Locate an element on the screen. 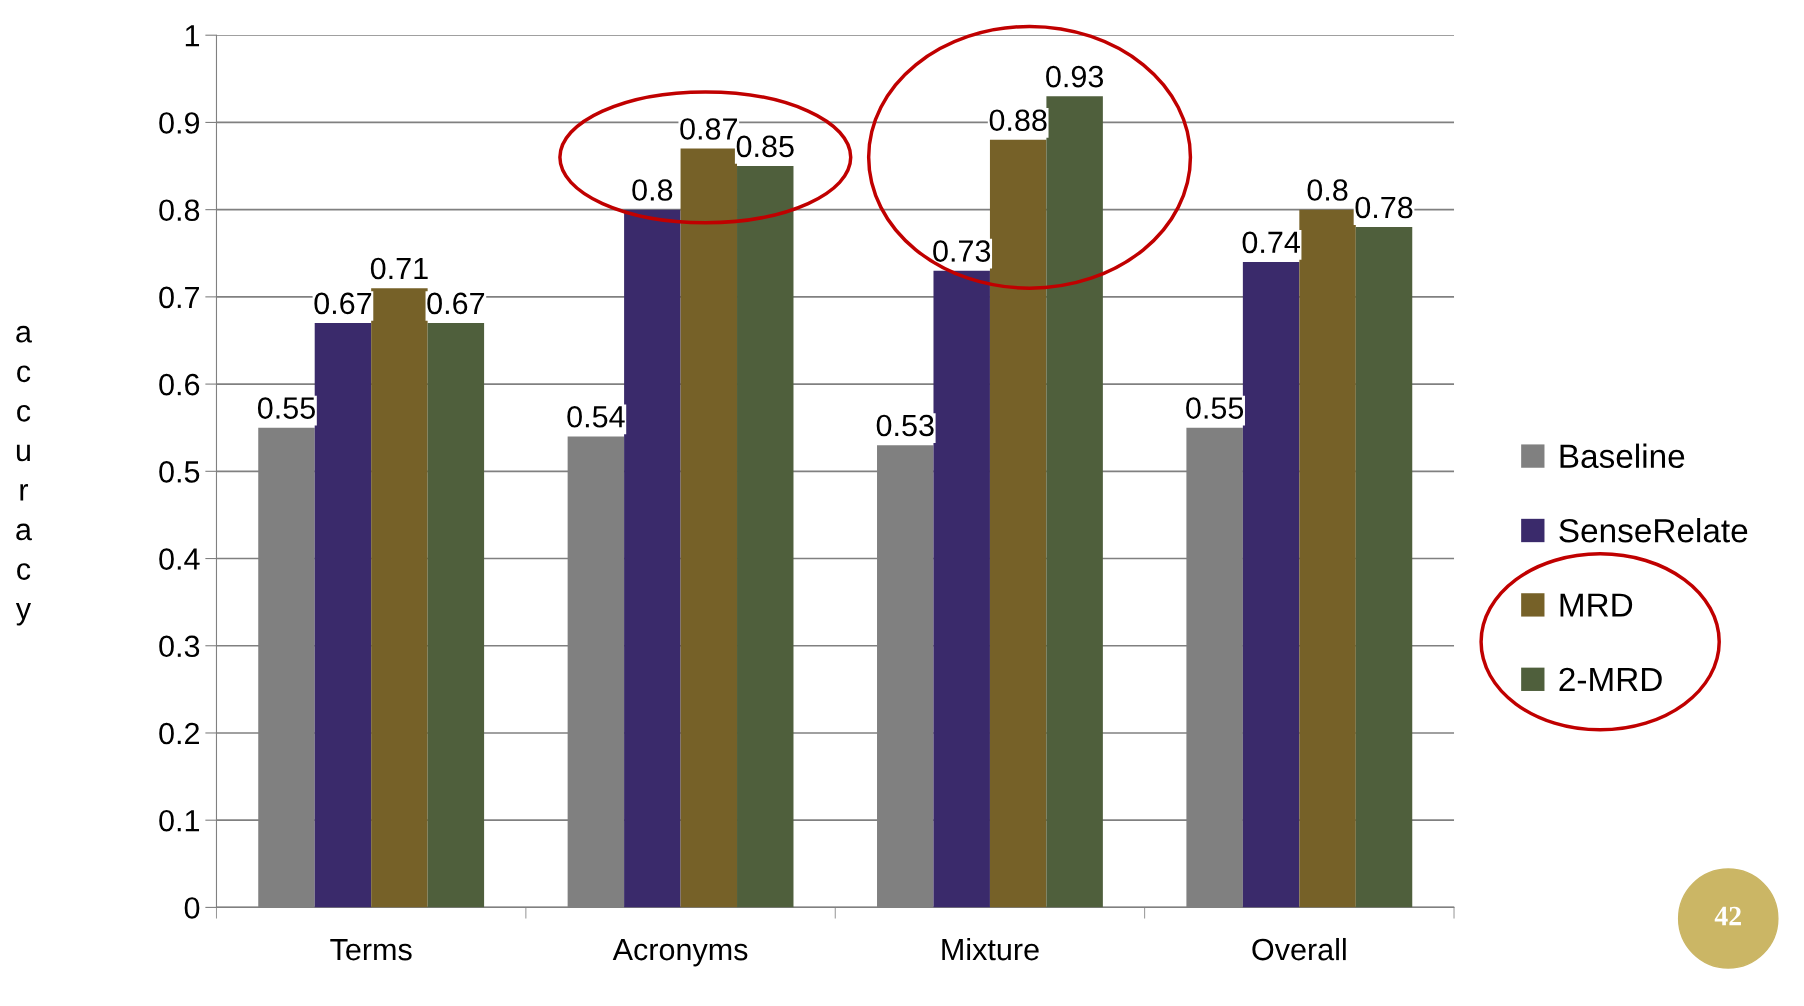  data-label: 0.54 is located at coordinates (596, 416).